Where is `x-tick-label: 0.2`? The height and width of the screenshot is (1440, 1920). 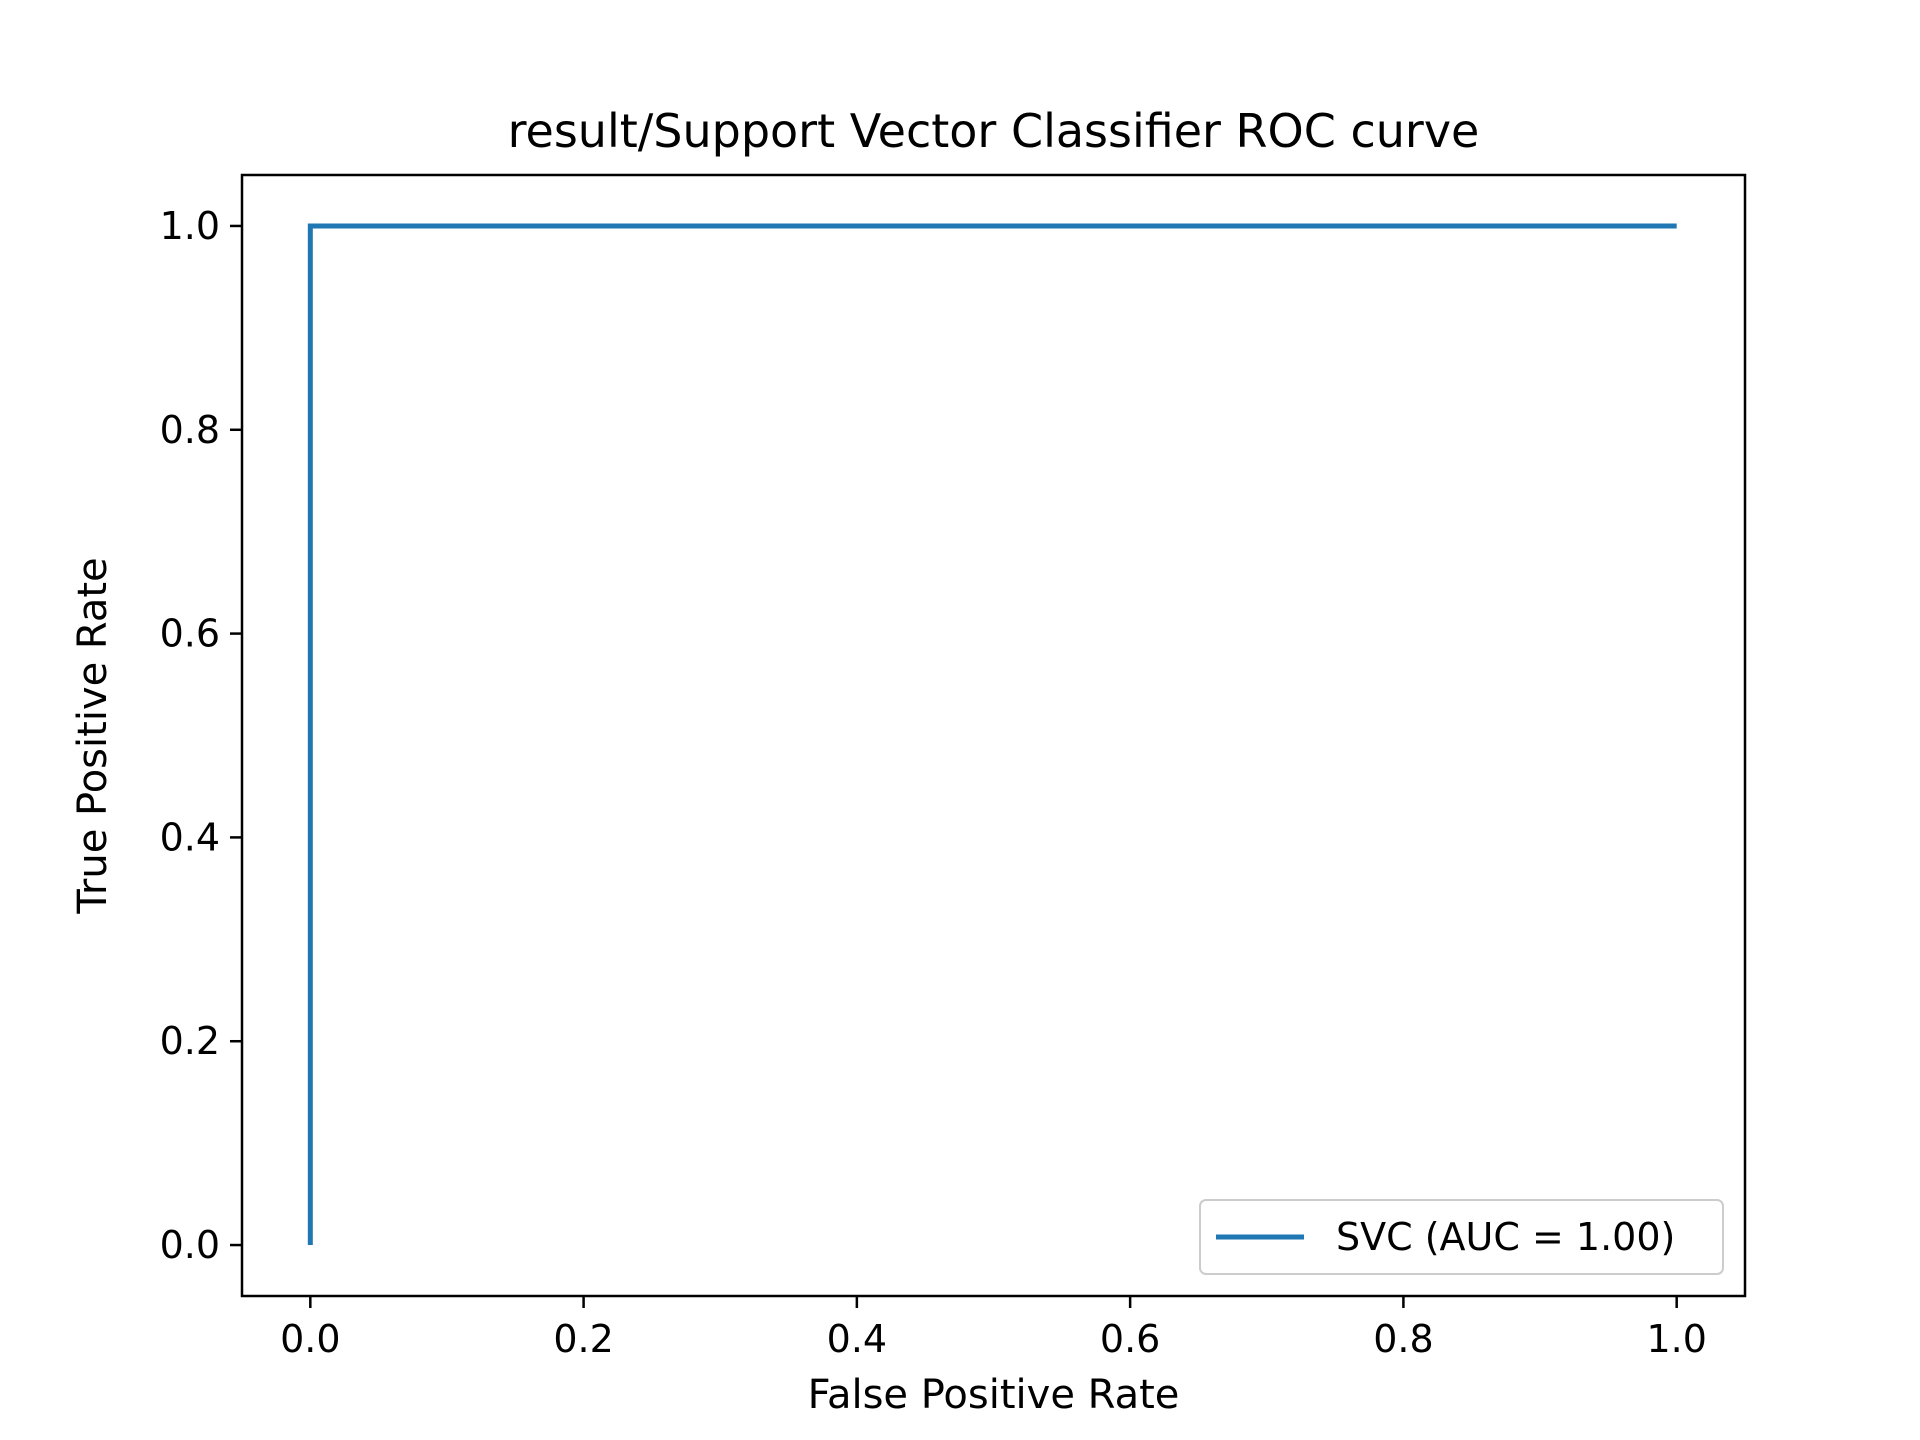 x-tick-label: 0.2 is located at coordinates (583, 1339).